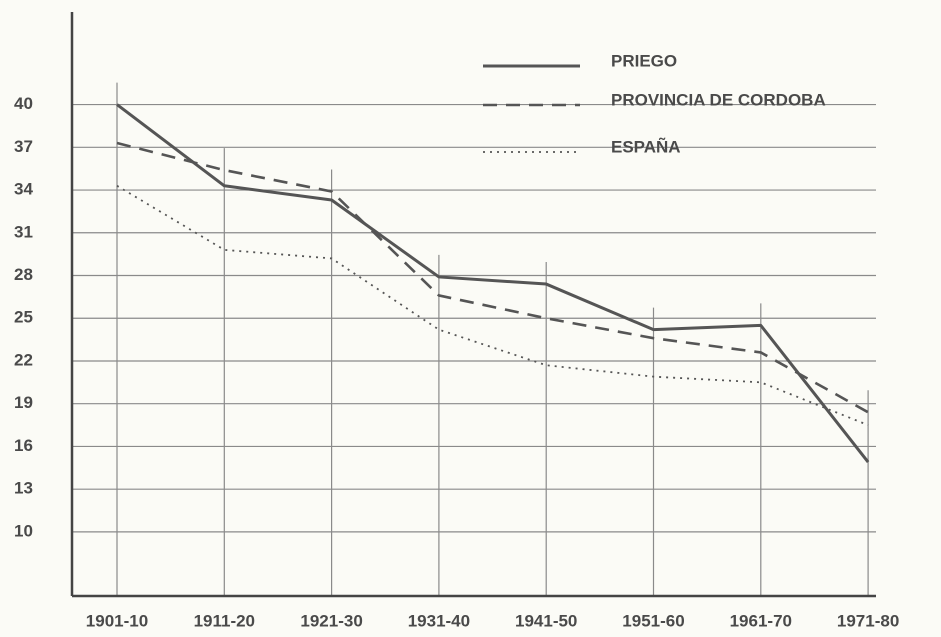  What do you see at coordinates (117, 620) in the screenshot?
I see `x-tick-label: 1901-10` at bounding box center [117, 620].